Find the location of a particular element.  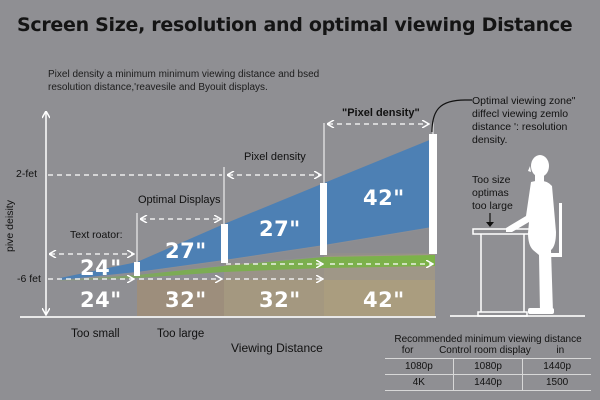

too-size-line-1: Too size is located at coordinates (491, 180).